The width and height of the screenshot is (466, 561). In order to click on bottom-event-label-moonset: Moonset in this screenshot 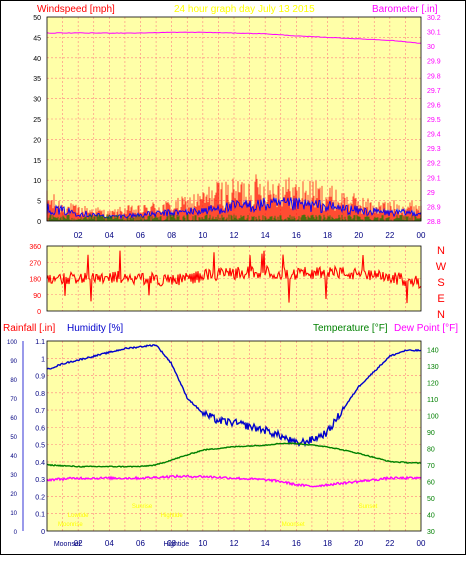, I will do `click(67, 544)`.